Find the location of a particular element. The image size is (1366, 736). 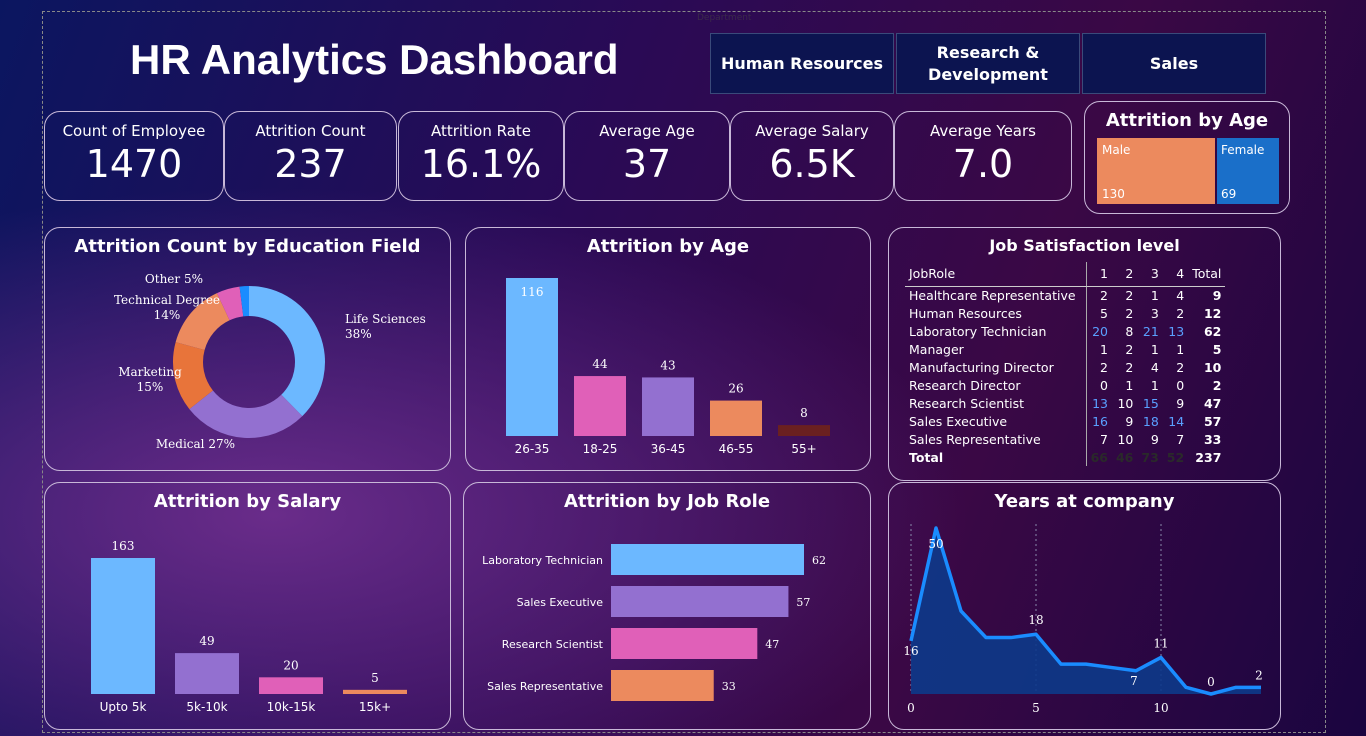

table-row: Manufacturing Director 2 2 4 2 10 is located at coordinates (1065, 367).